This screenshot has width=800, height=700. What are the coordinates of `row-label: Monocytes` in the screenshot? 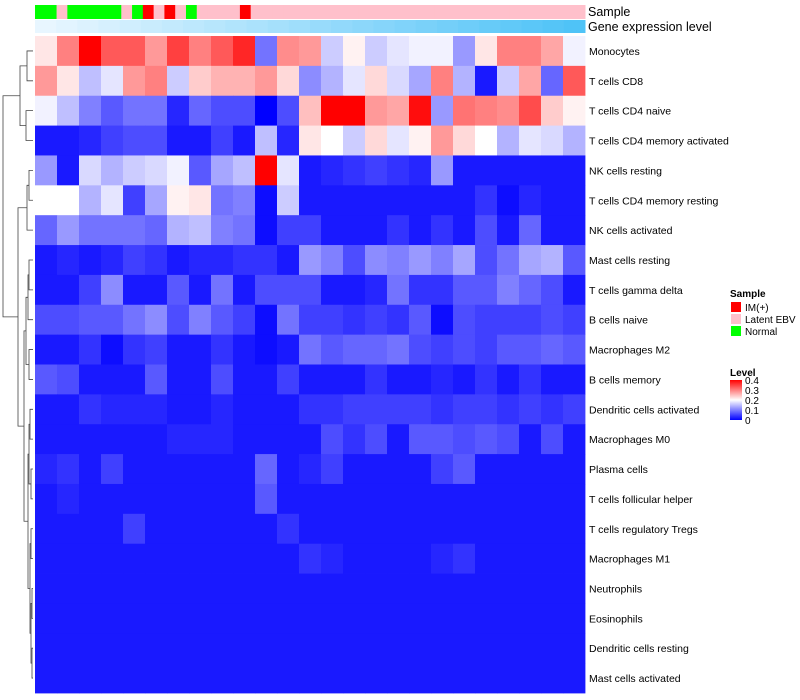 It's located at (614, 52).